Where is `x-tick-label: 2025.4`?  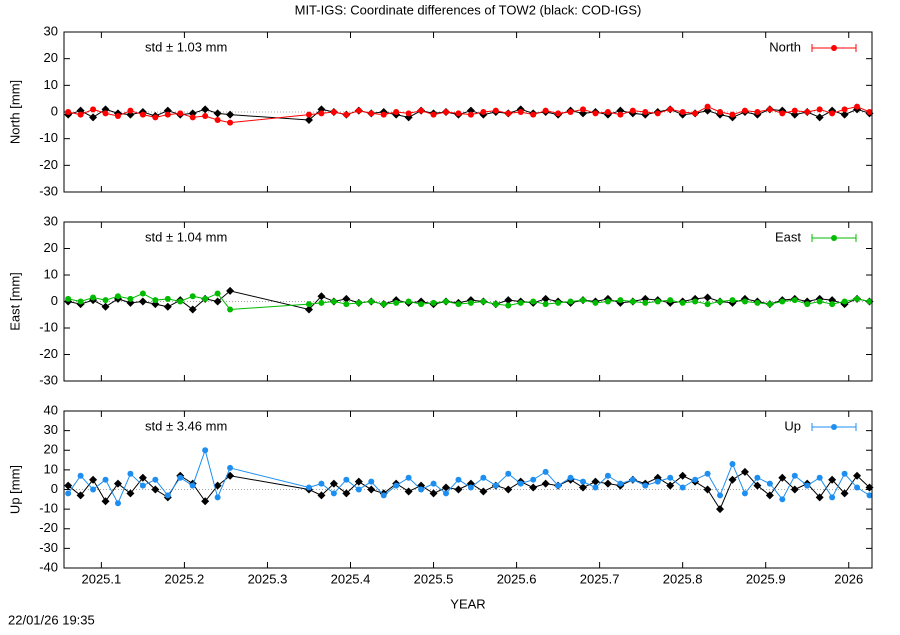
x-tick-label: 2025.4 is located at coordinates (351, 578).